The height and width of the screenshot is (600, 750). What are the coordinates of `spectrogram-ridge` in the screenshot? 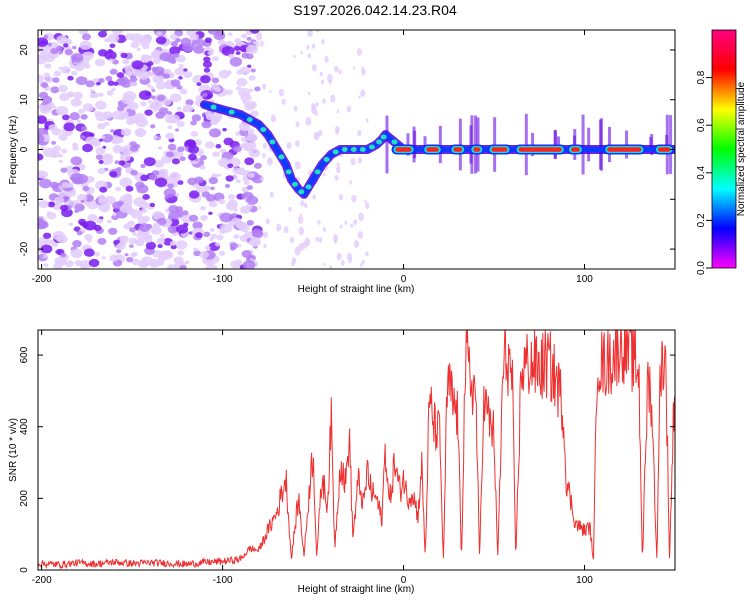 It's located at (437, 149).